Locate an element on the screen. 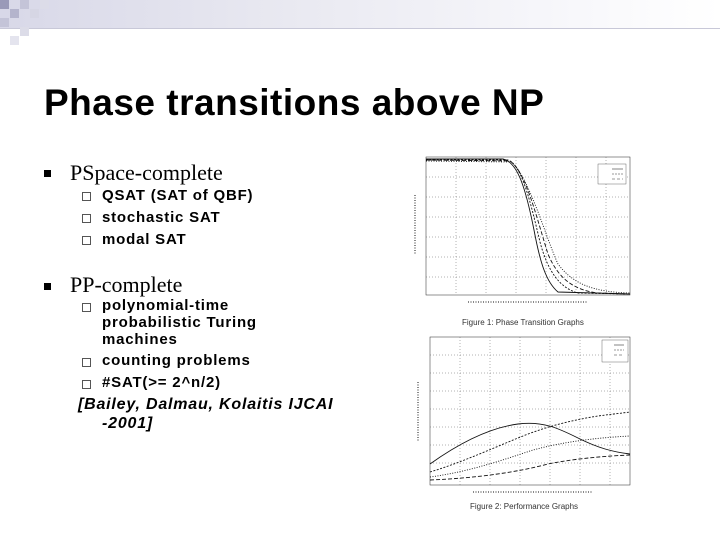 This screenshot has height=540, width=720. subitem-modal-sat: modal SAT is located at coordinates (144, 239).